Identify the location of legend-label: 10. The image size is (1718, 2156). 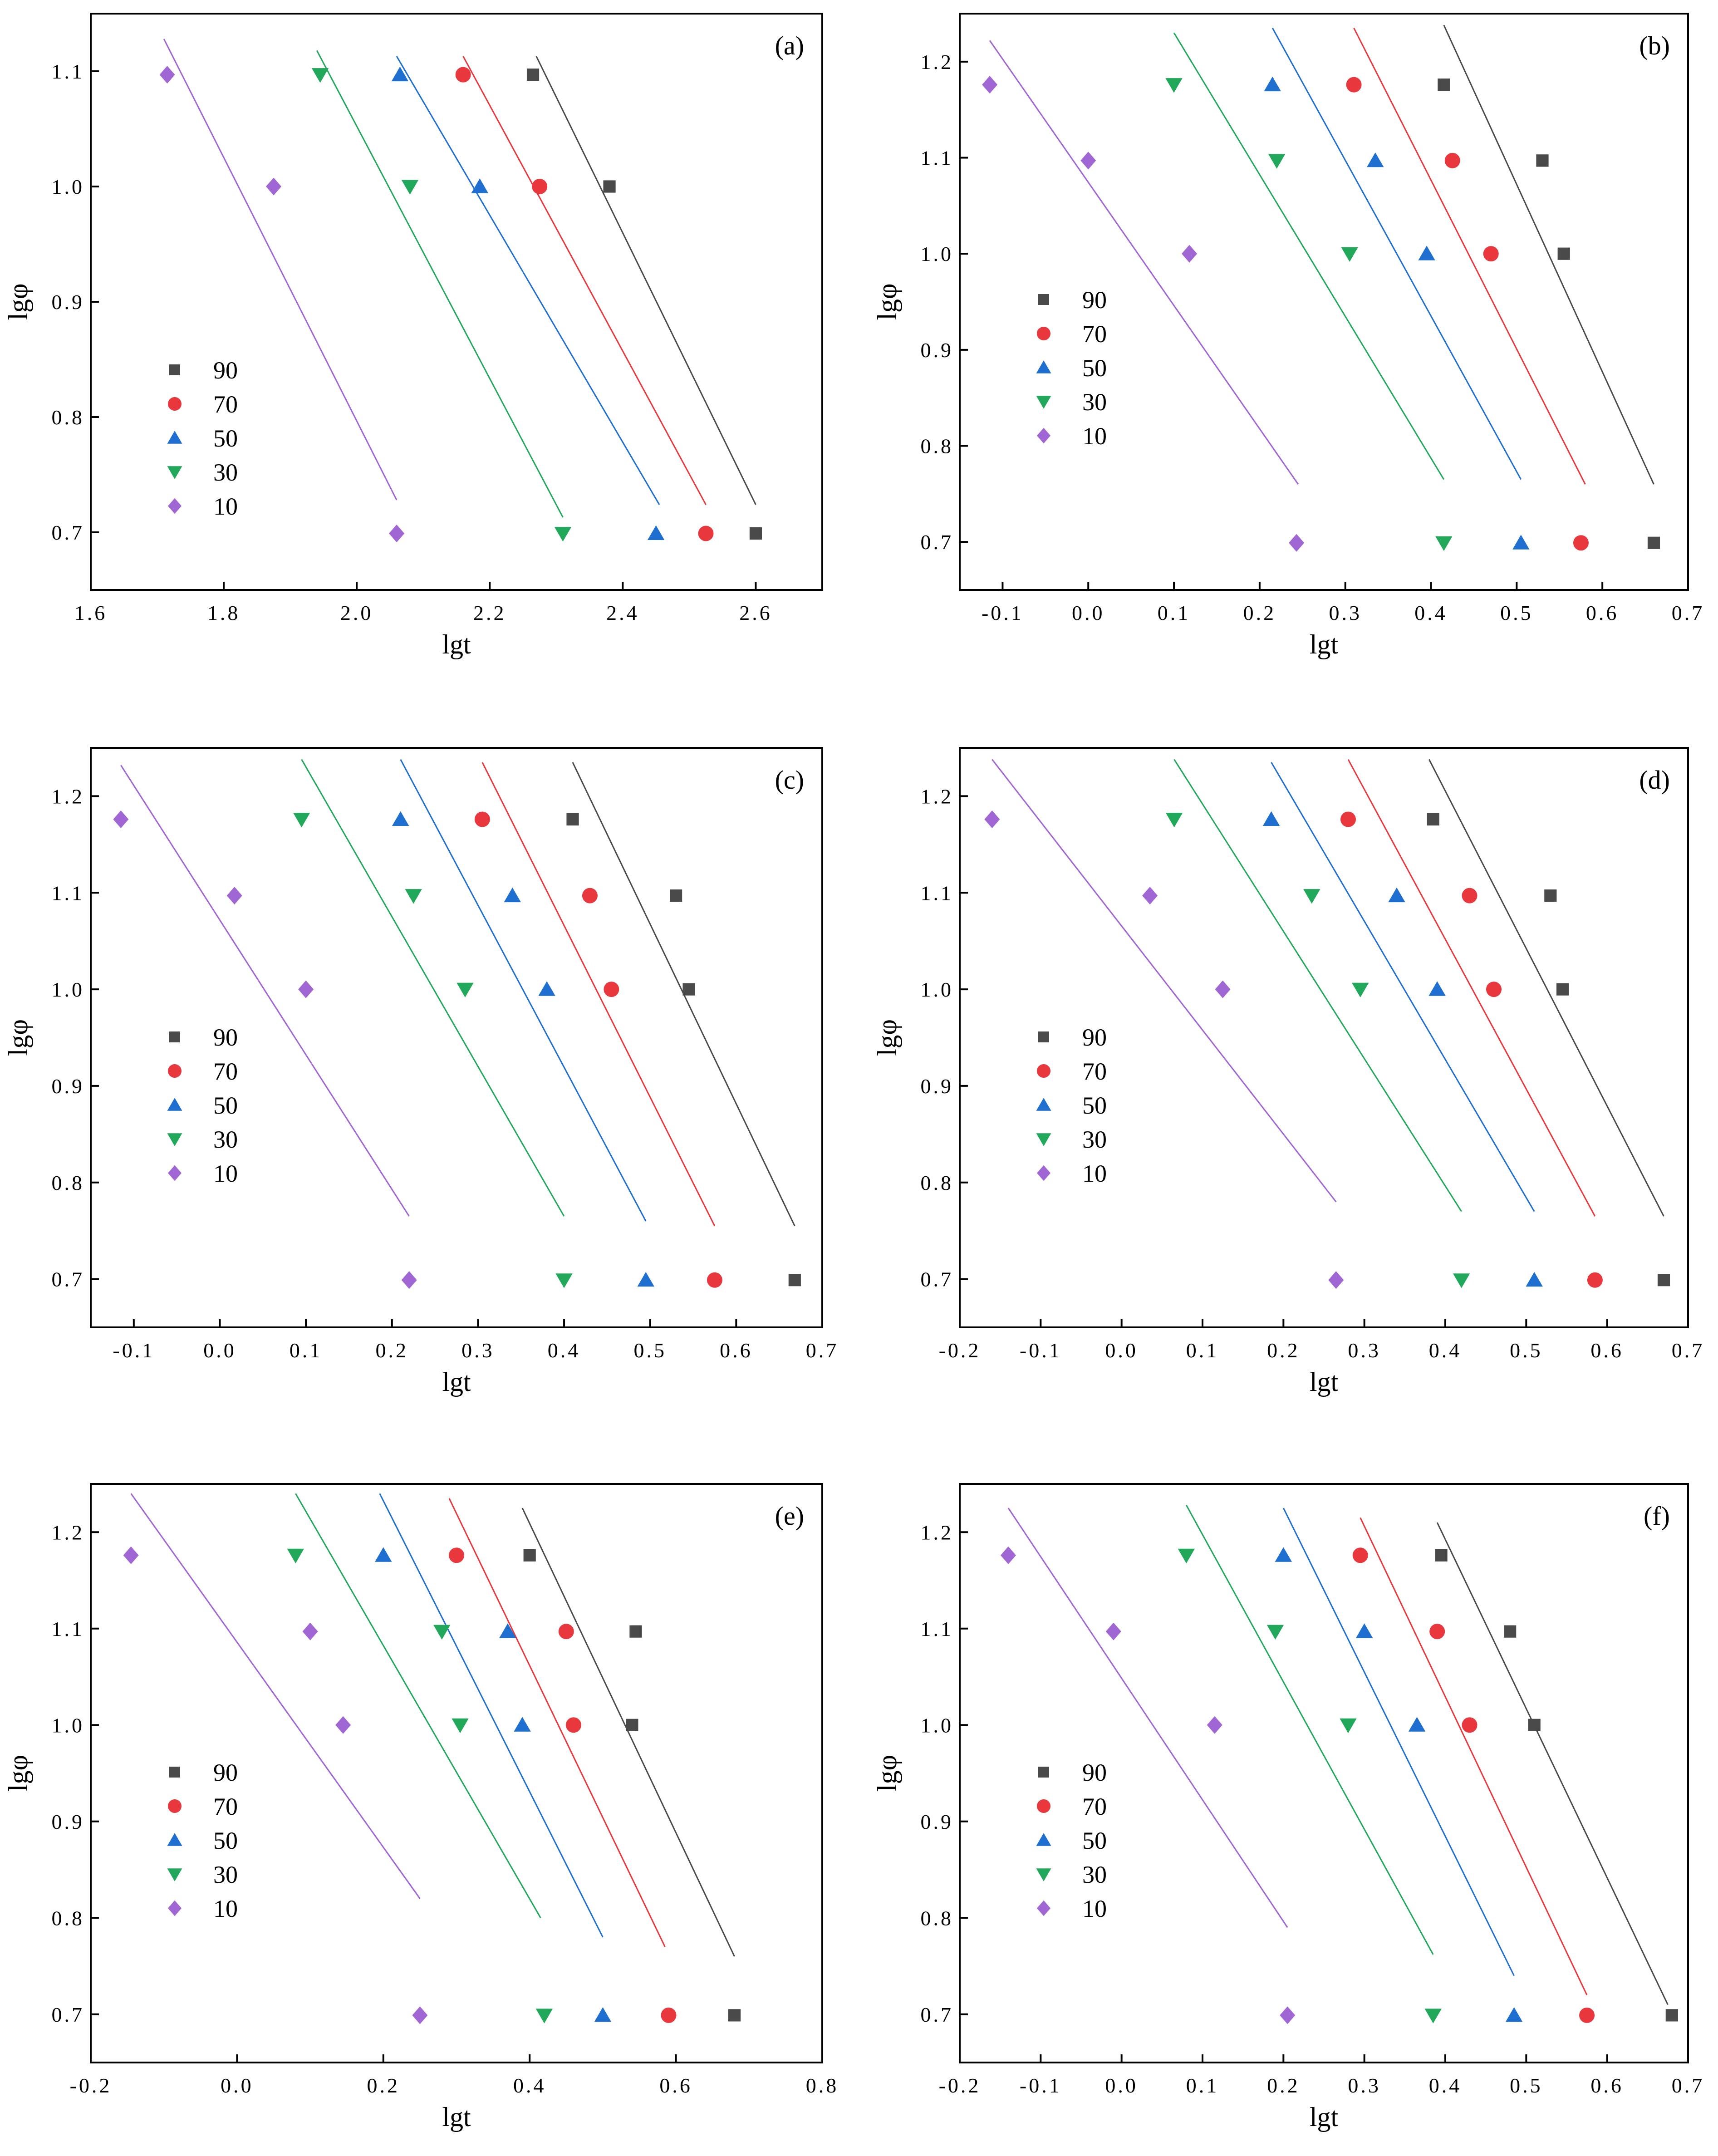
(1094, 436).